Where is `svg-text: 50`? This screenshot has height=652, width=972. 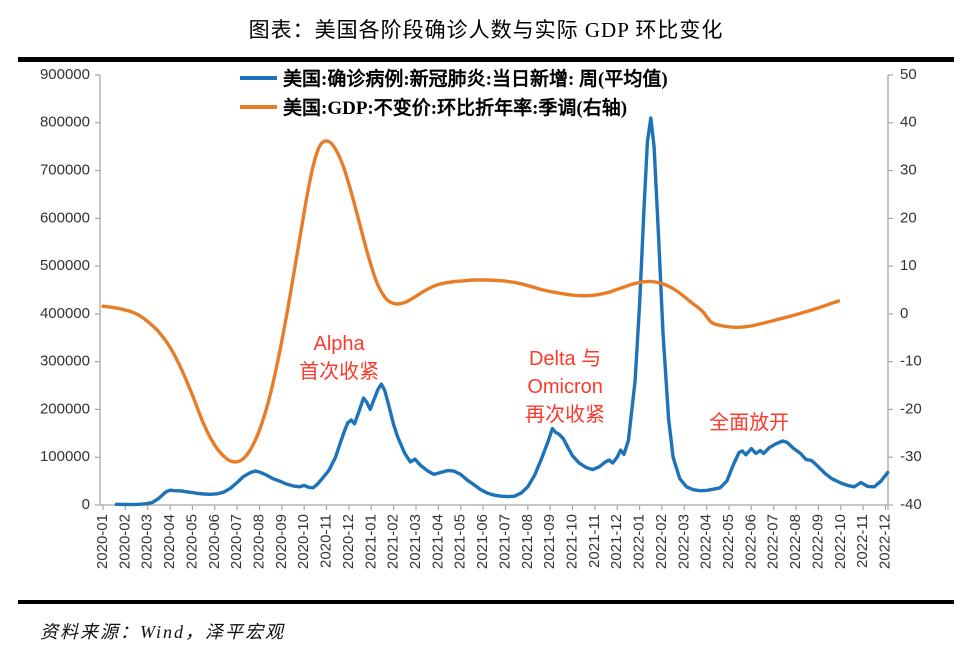 svg-text: 50 is located at coordinates (908, 74).